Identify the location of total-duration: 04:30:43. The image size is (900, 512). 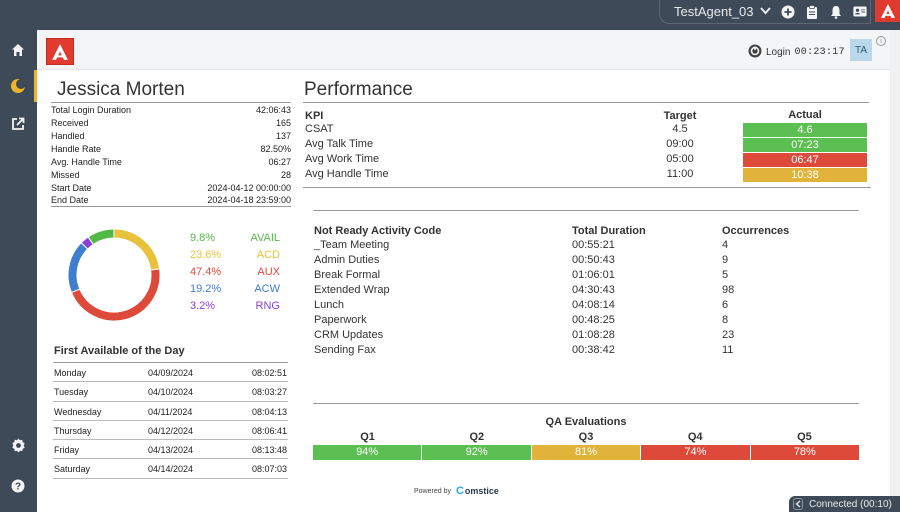
(593, 290).